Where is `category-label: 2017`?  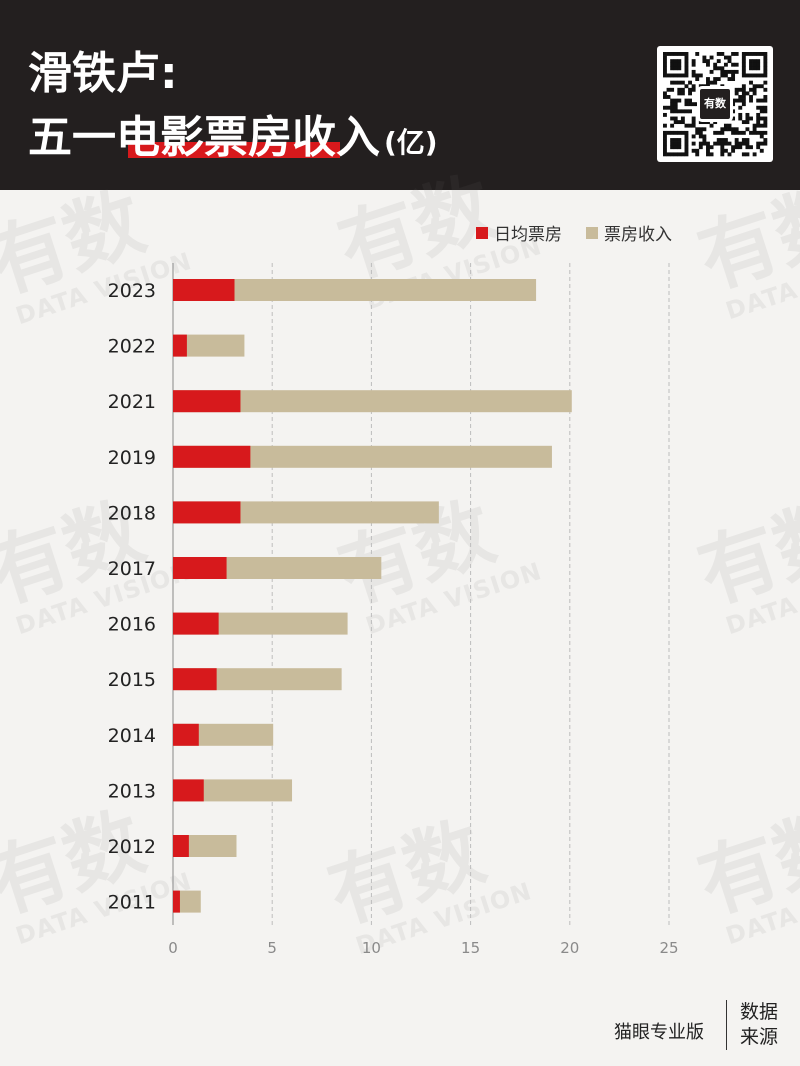
category-label: 2017 is located at coordinates (132, 569).